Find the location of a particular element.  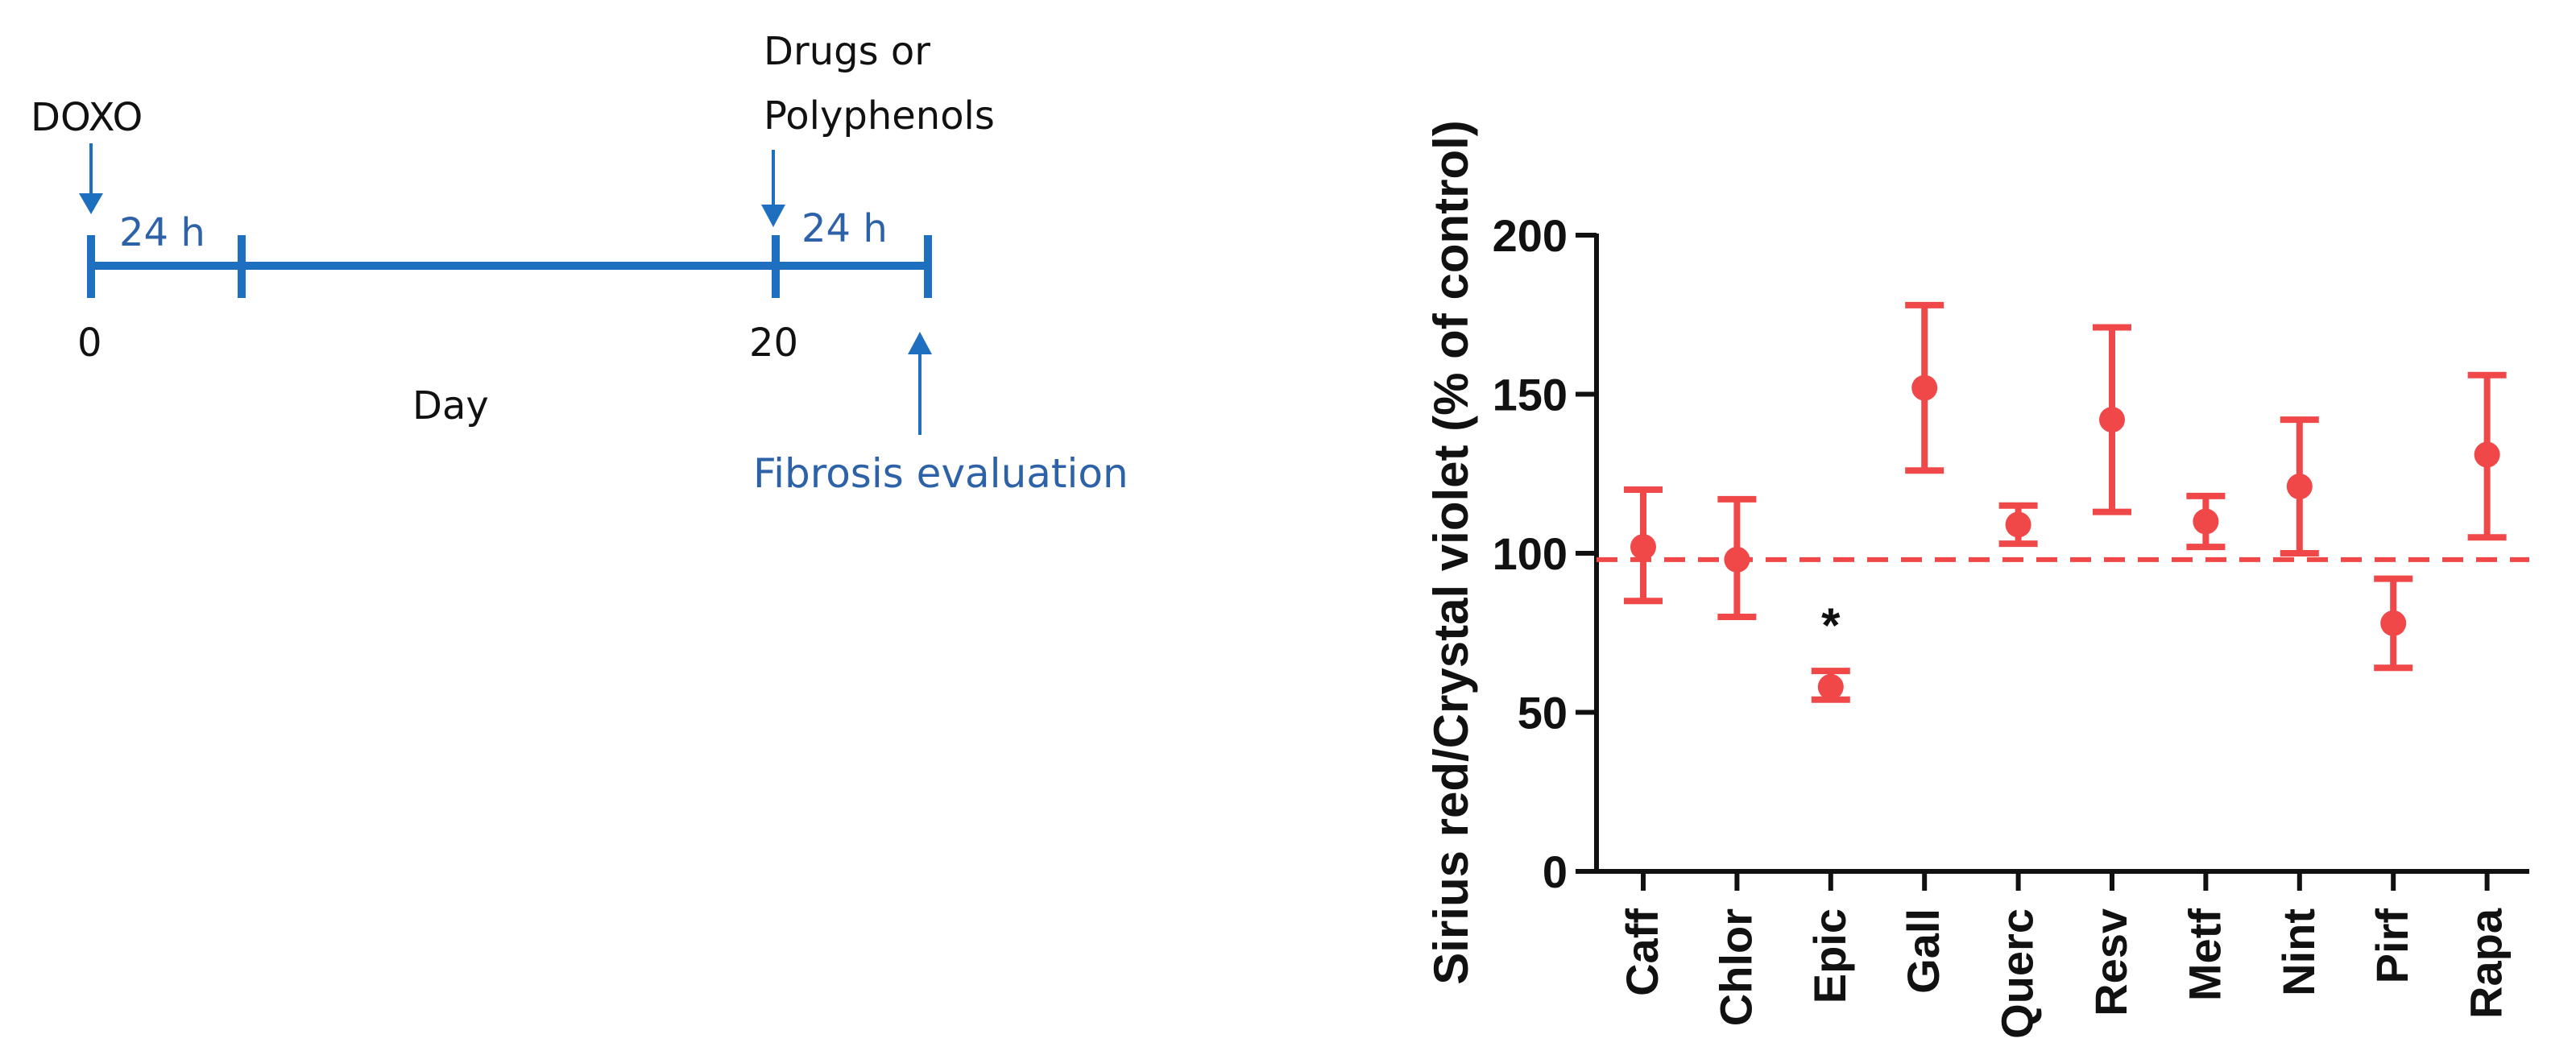

interval1-label: 24 h is located at coordinates (162, 232).